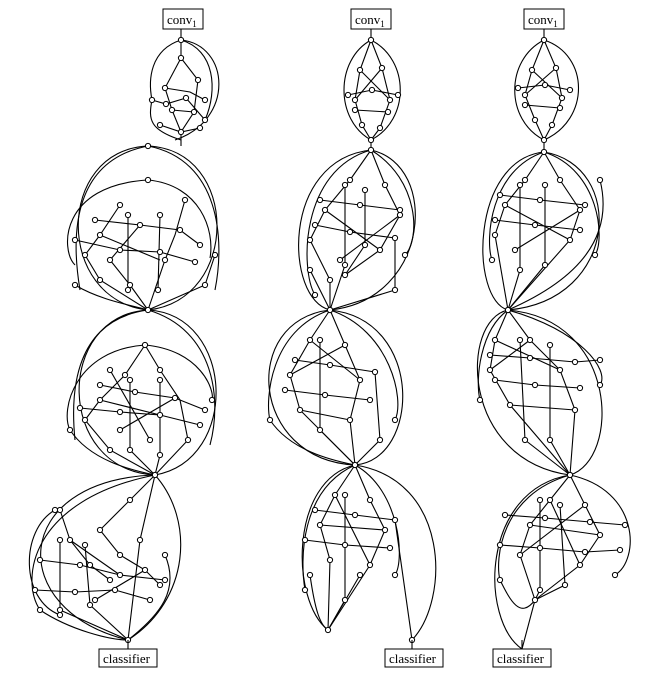 The width and height of the screenshot is (666, 680). I want to click on bottom-label-1: classifier, so click(128, 658).